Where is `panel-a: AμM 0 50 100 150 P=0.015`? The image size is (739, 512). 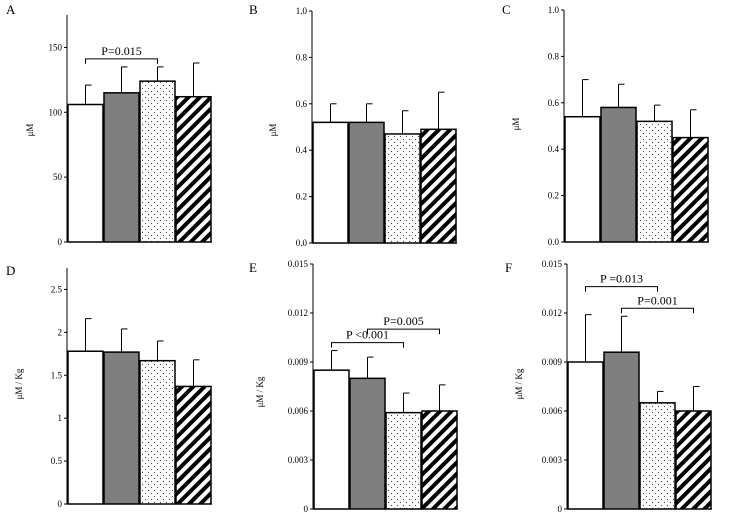
panel-a: AμM 0 50 100 150 P=0.015 is located at coordinates (109, 124).